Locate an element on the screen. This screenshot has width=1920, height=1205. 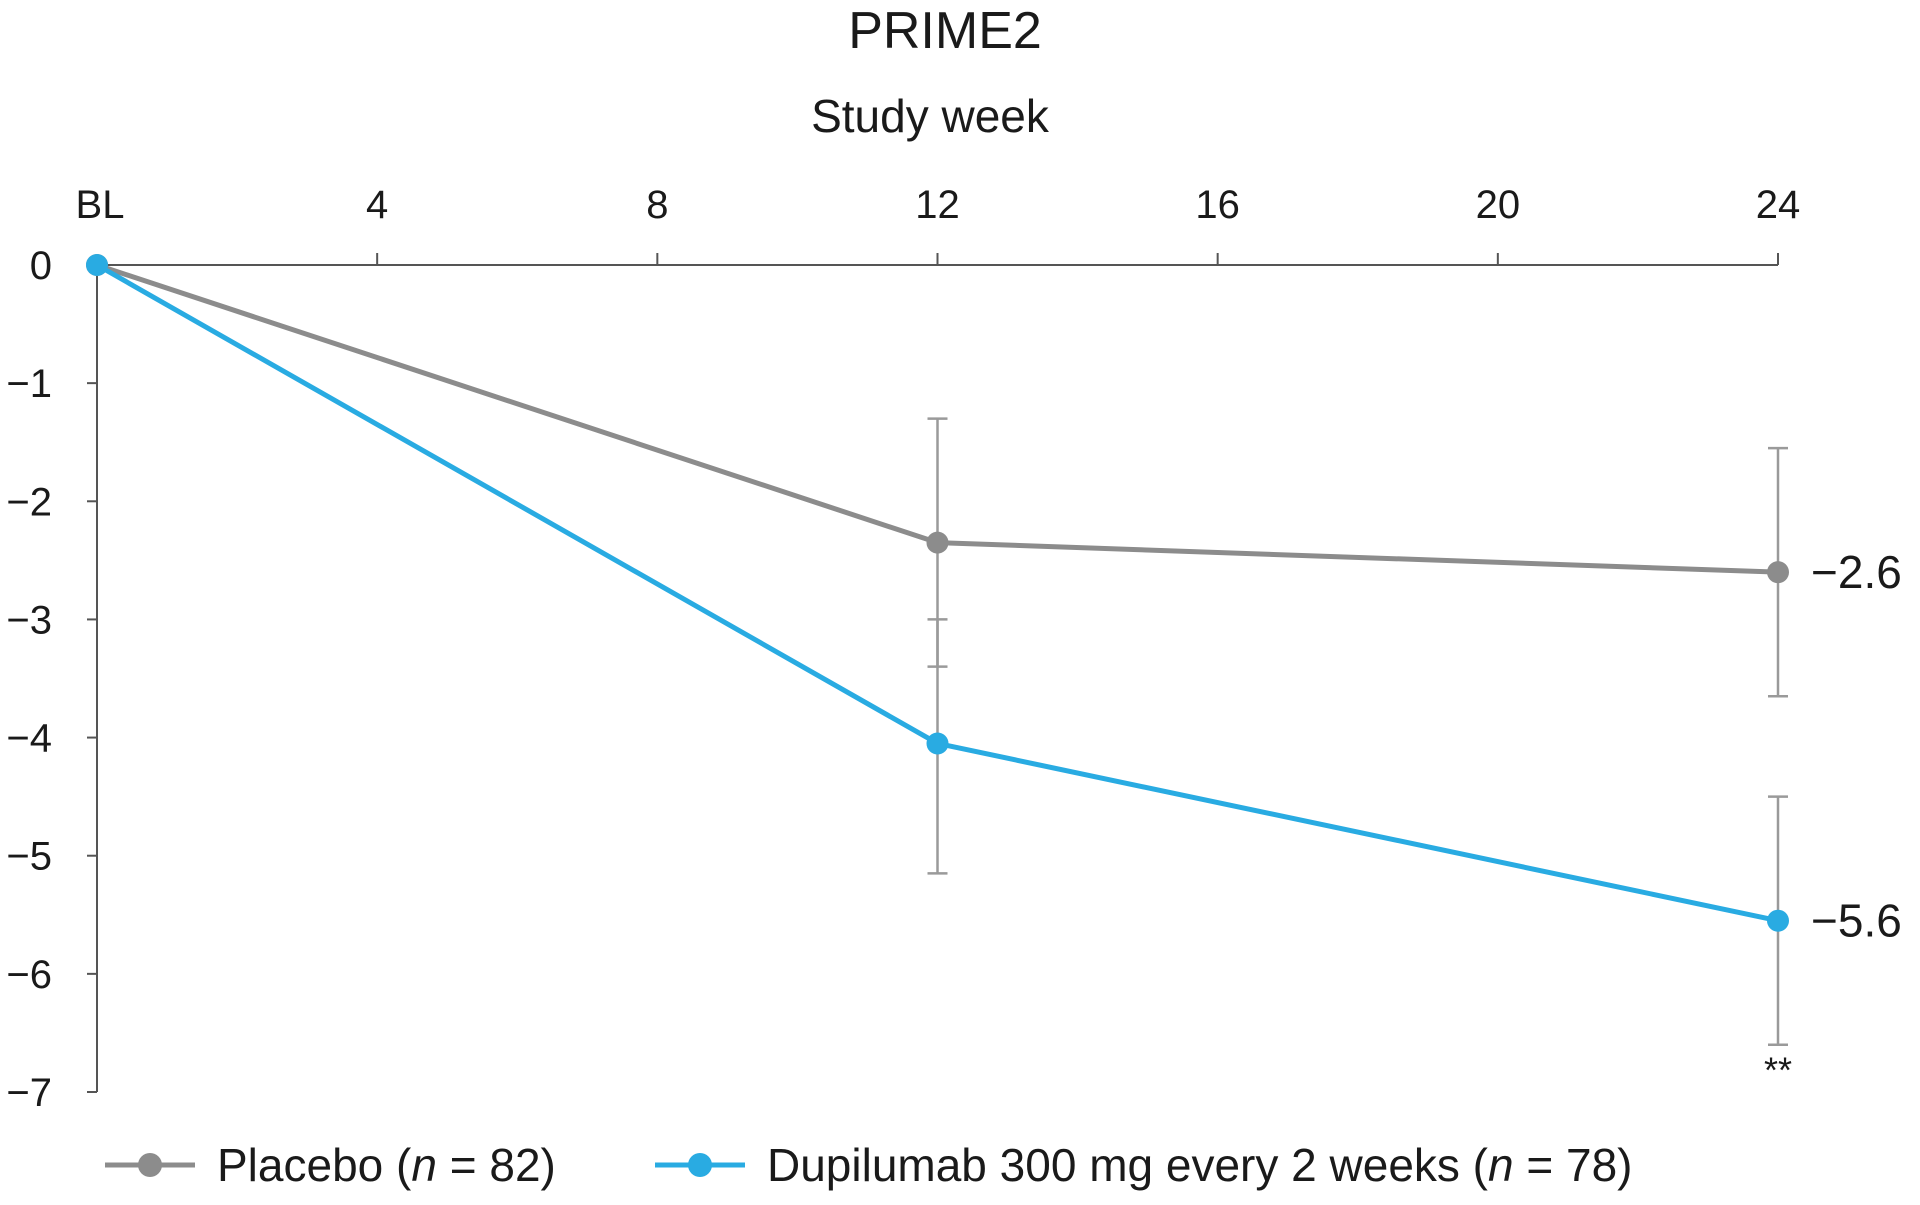
y-tick-label: 0 is located at coordinates (41, 266).